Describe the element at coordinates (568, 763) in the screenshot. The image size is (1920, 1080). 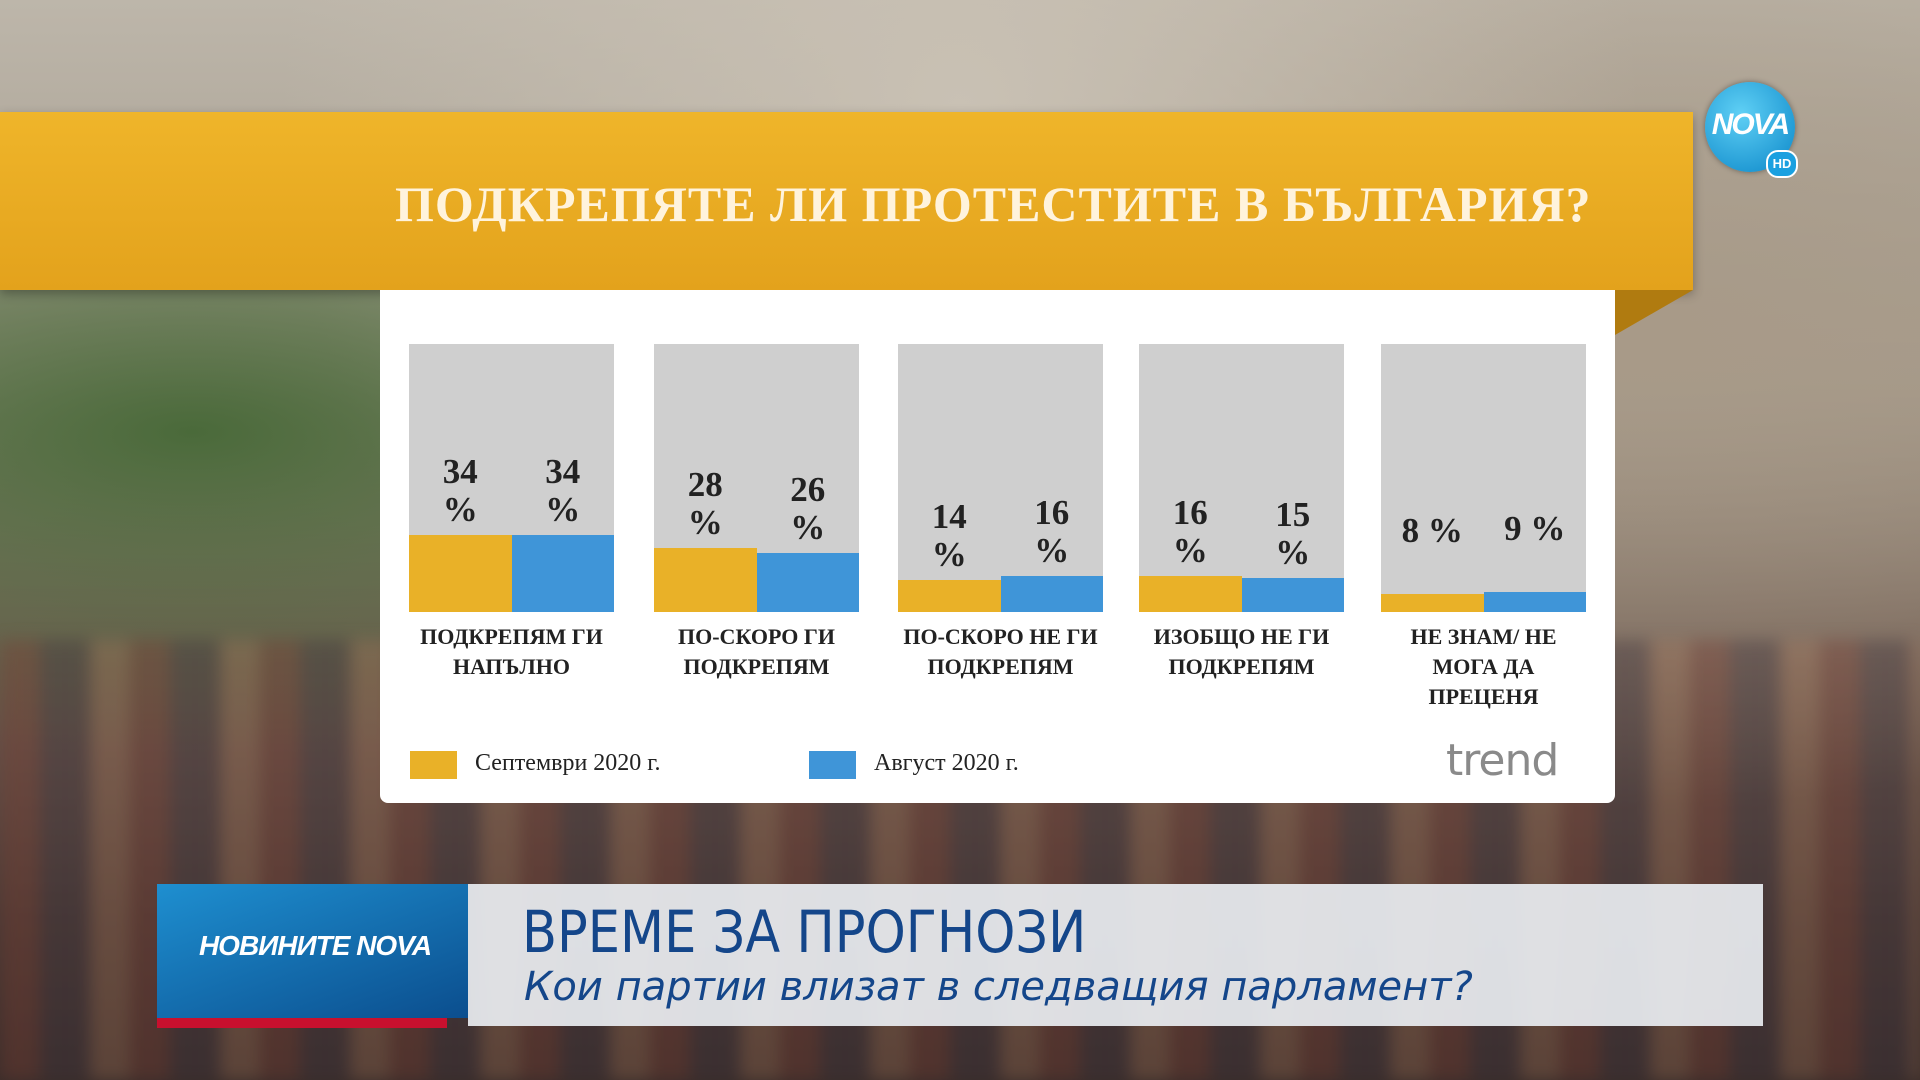
I see `legend-label: Септември 2020 г.` at that location.